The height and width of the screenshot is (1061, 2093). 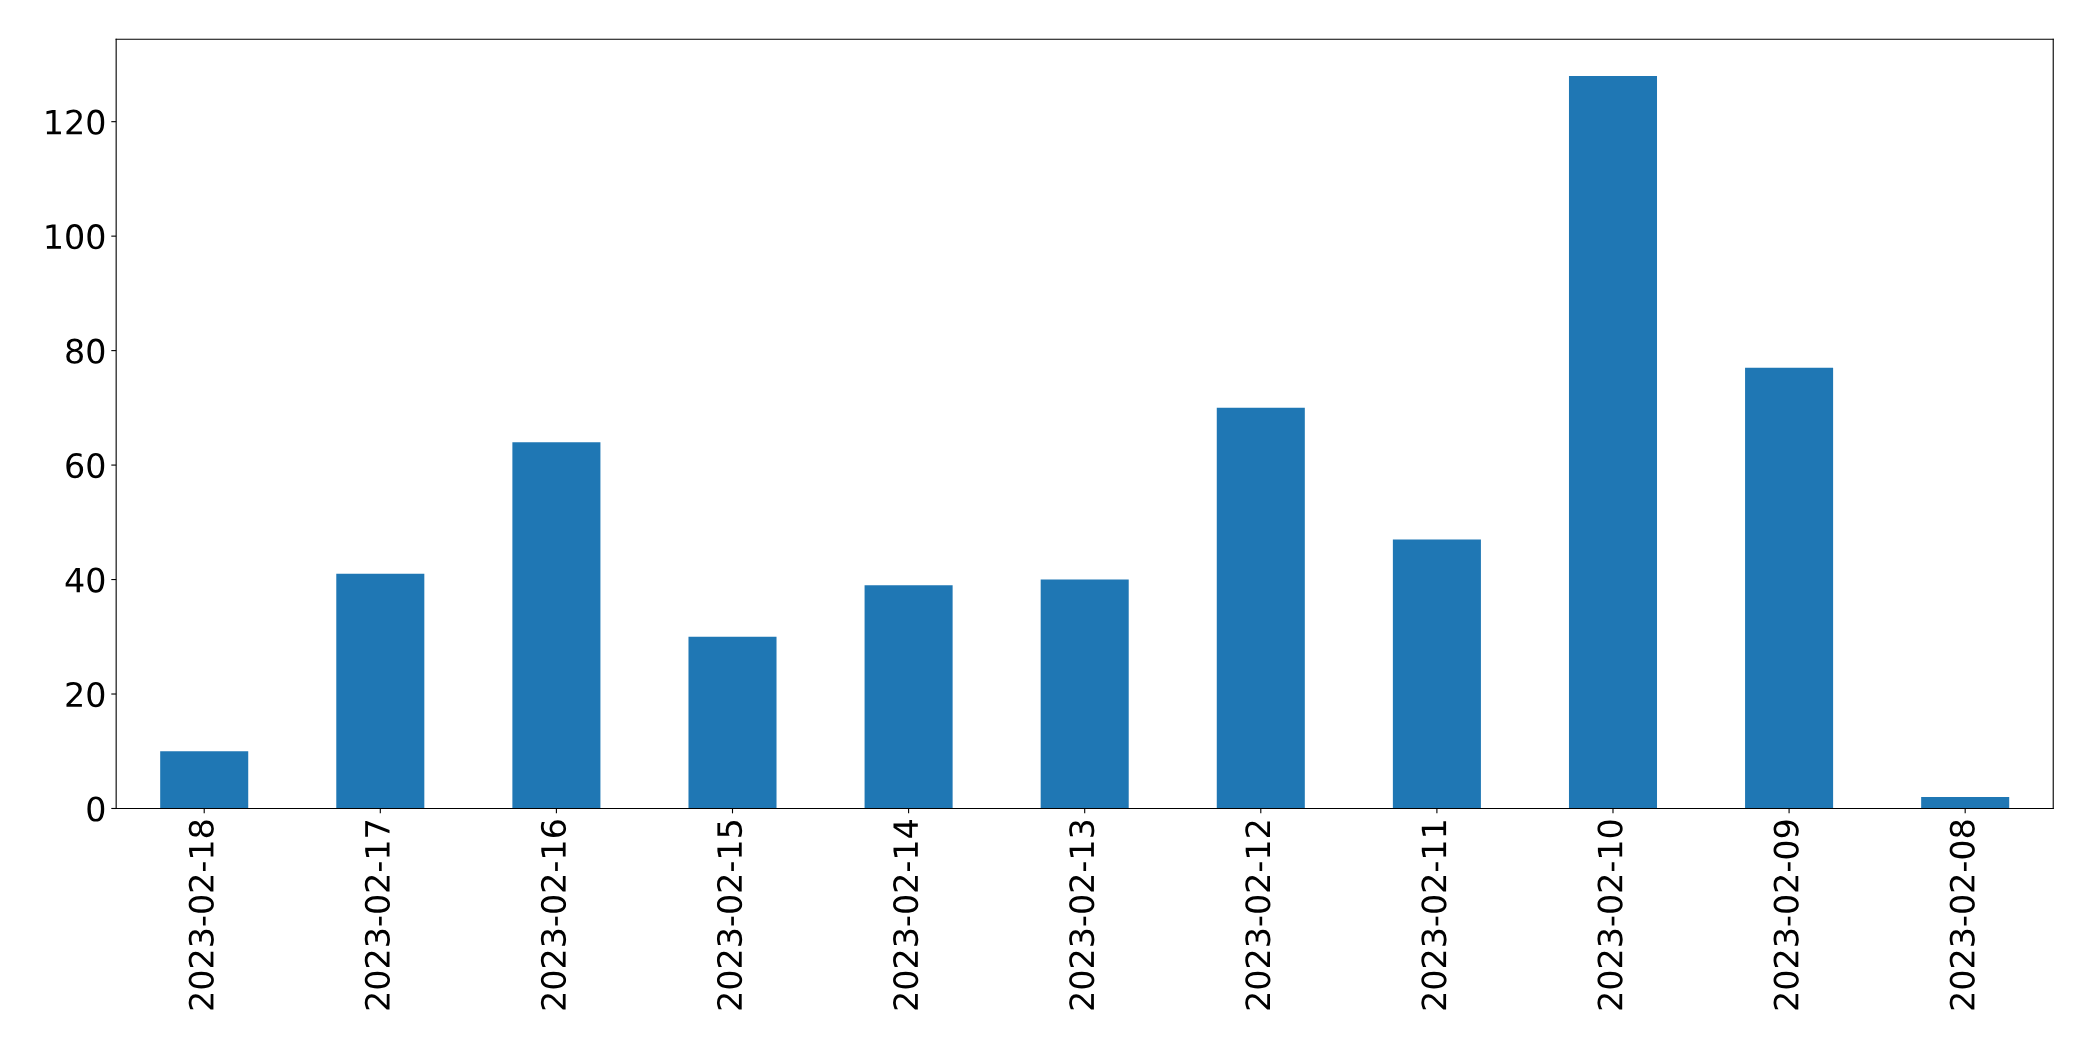 What do you see at coordinates (75, 122) in the screenshot?
I see `y-tick-label: 120` at bounding box center [75, 122].